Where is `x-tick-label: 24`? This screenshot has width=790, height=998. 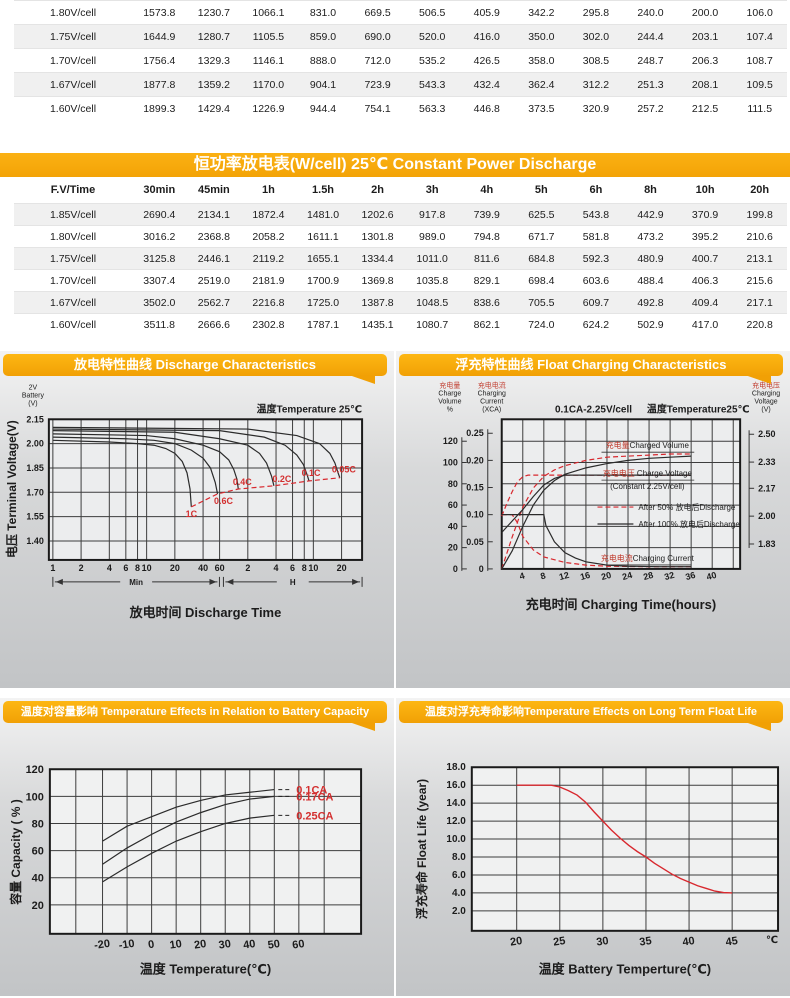 x-tick-label: 24 is located at coordinates (627, 576).